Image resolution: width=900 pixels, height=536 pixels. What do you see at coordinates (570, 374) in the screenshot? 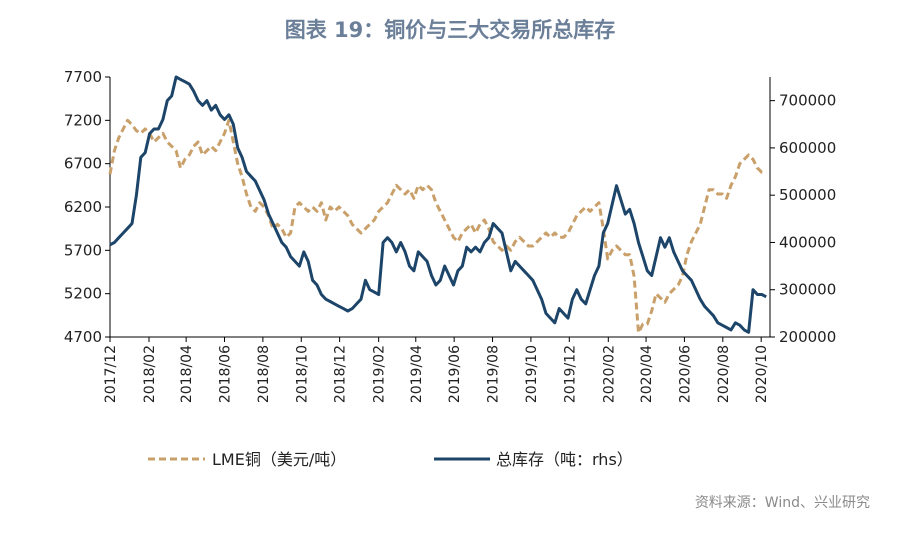
I see `x-axis-tick-label: 2019/12` at bounding box center [570, 374].